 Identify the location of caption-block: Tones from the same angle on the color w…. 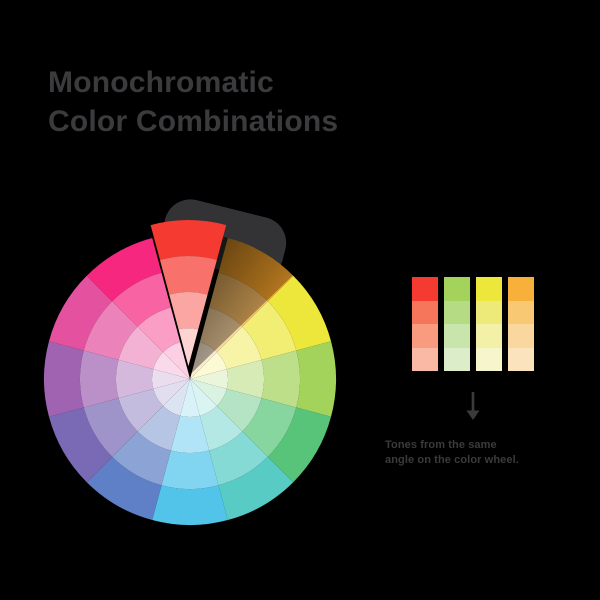
(480, 453).